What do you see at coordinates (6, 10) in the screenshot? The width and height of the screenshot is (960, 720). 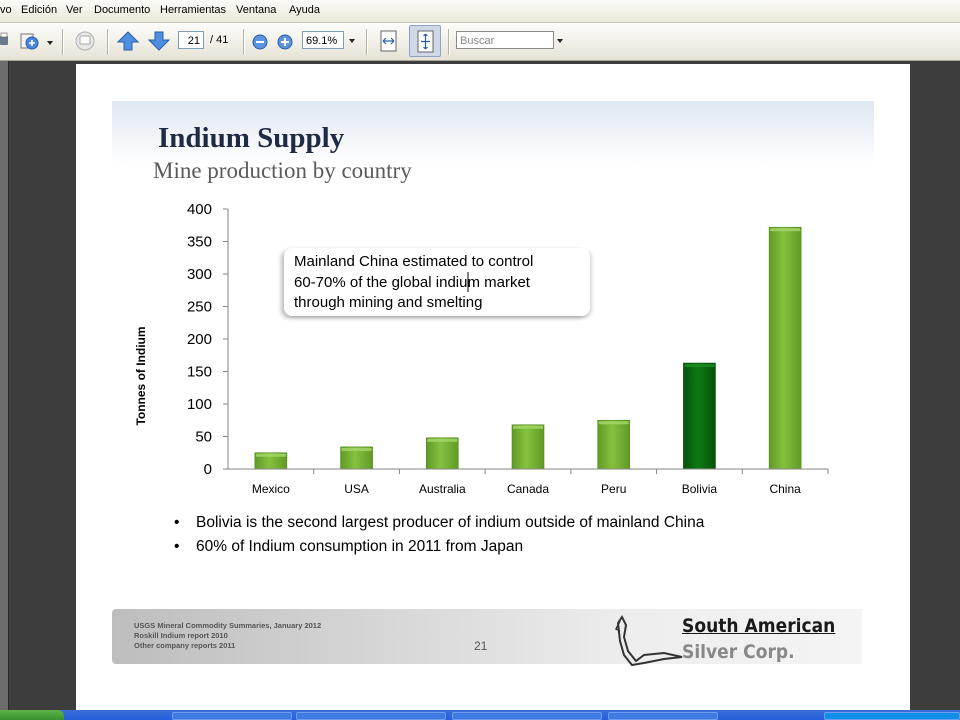 I see `menu-archivo: vo` at bounding box center [6, 10].